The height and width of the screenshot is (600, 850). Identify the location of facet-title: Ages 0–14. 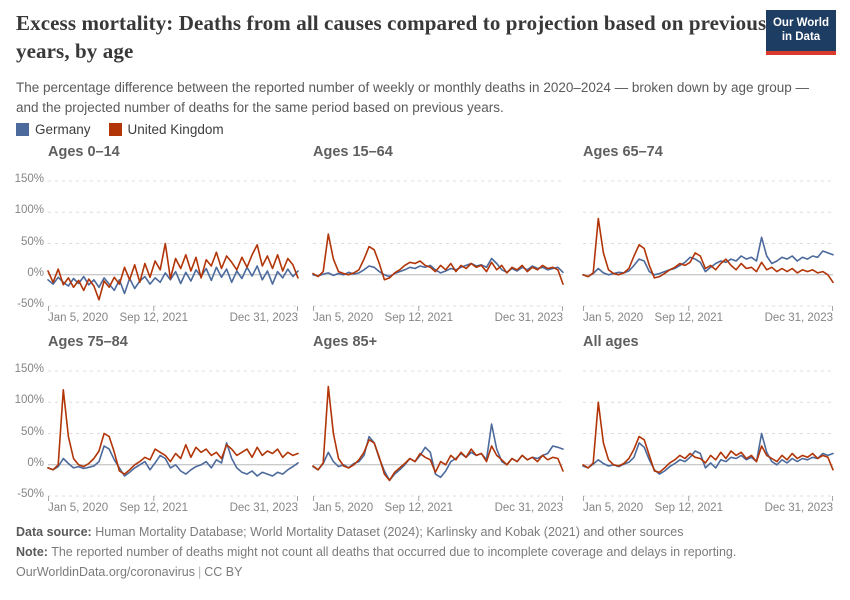
(84, 152).